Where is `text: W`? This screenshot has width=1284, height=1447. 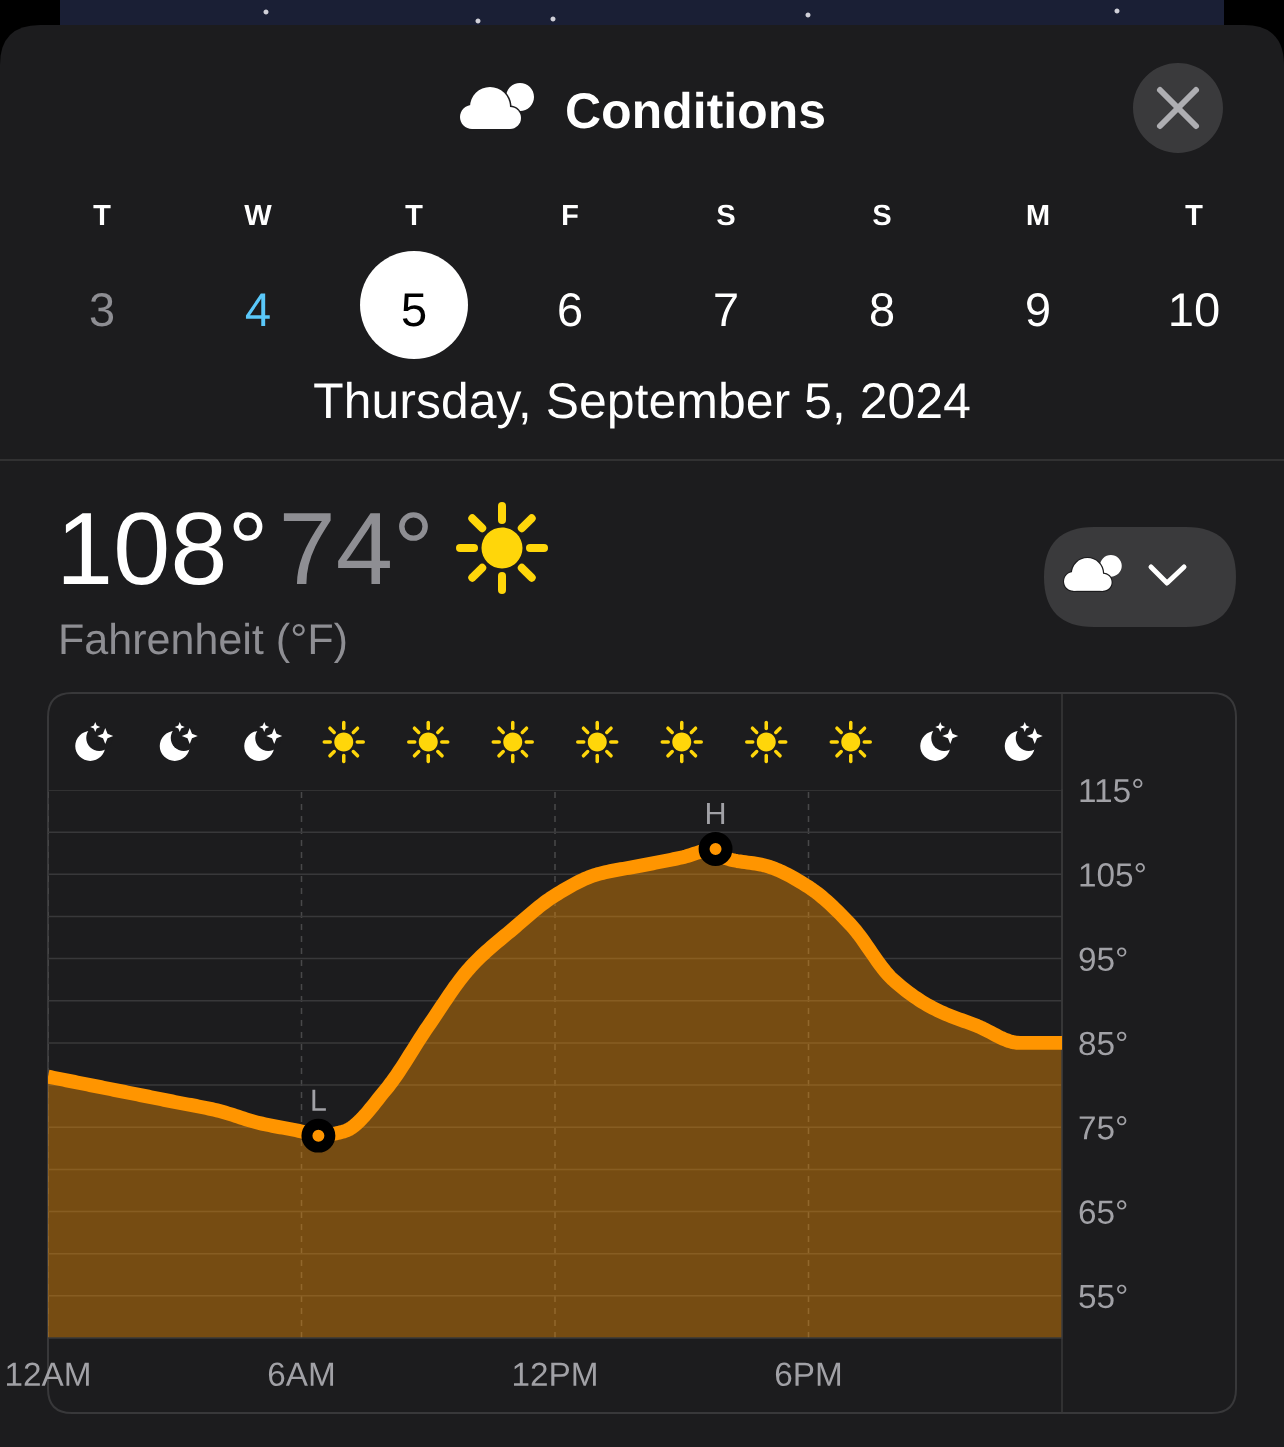
text: W is located at coordinates (258, 214).